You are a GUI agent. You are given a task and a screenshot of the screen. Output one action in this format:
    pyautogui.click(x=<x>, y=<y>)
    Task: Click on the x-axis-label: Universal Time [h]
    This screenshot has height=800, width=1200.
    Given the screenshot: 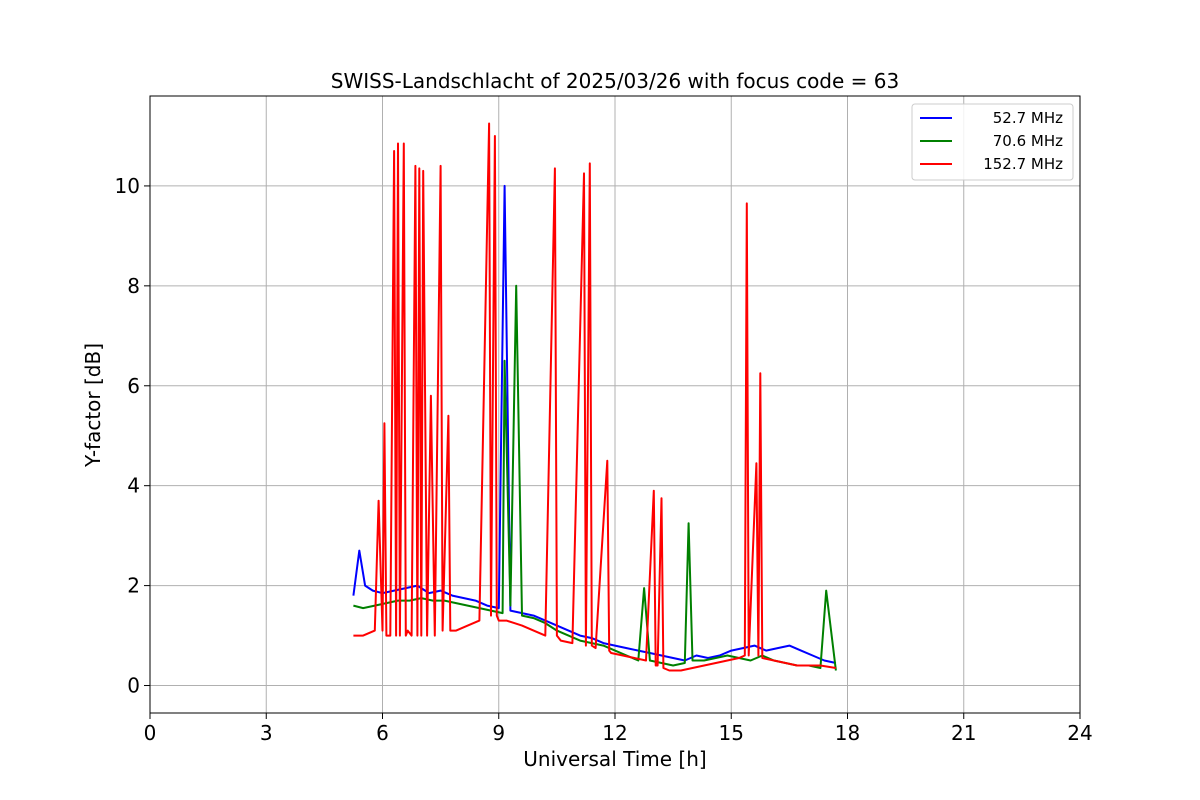 What is the action you would take?
    pyautogui.click(x=614, y=759)
    